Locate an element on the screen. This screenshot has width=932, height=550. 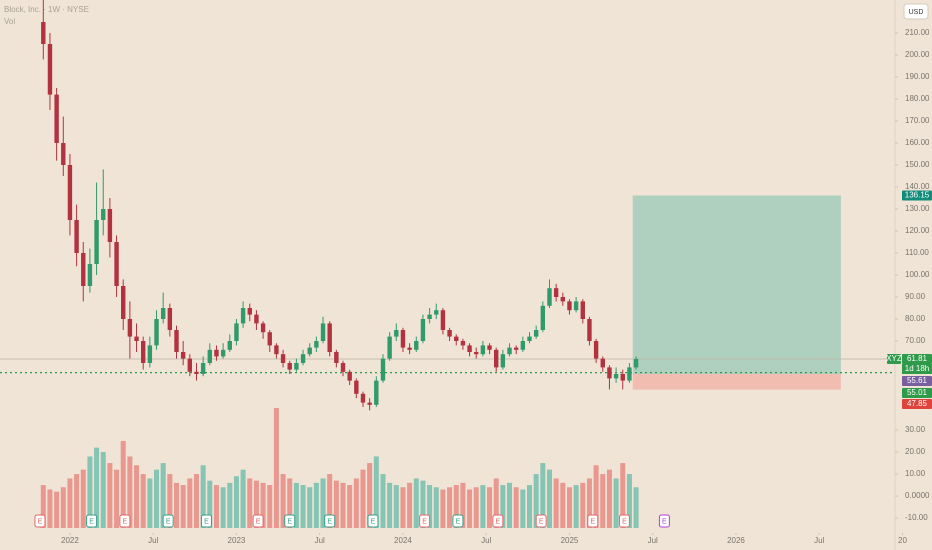
y2-tick-label: 0.0000 is located at coordinates (917, 495).